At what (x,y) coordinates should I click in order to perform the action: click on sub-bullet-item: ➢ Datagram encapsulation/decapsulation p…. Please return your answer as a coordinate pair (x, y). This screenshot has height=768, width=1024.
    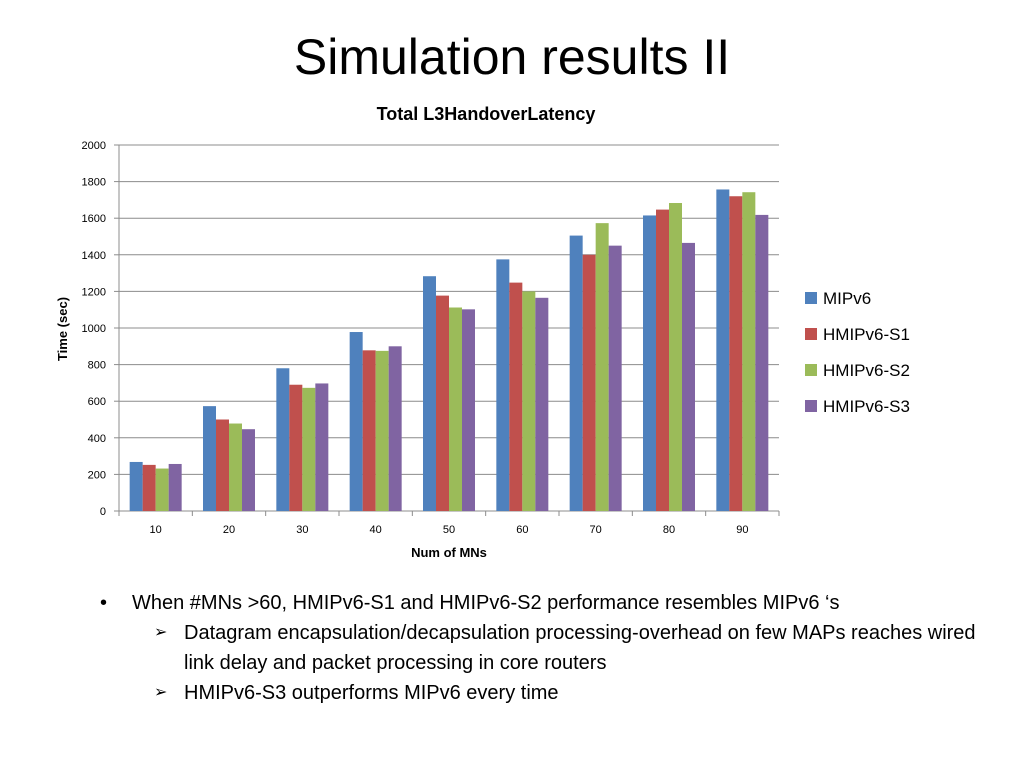
    Looking at the image, I should click on (550, 648).